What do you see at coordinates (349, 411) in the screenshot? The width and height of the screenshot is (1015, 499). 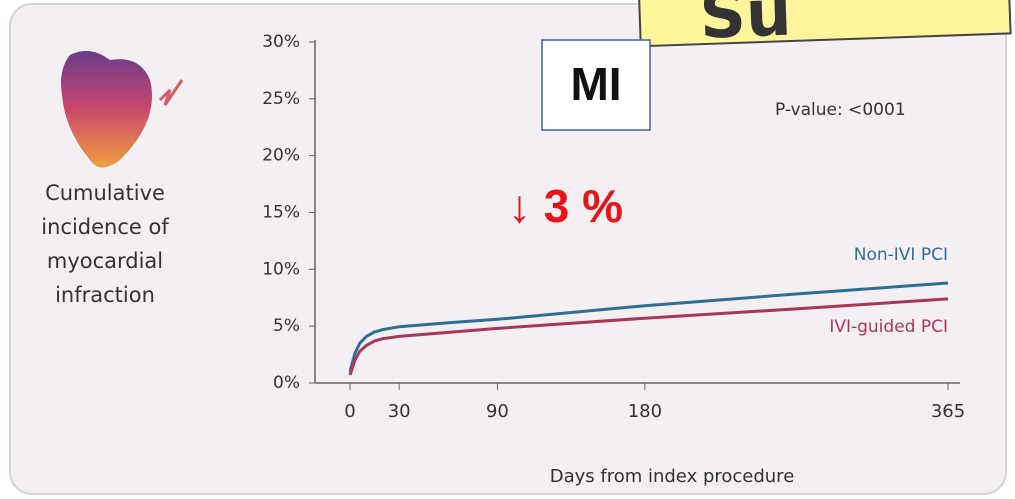 I see `x-tick-label: 0` at bounding box center [349, 411].